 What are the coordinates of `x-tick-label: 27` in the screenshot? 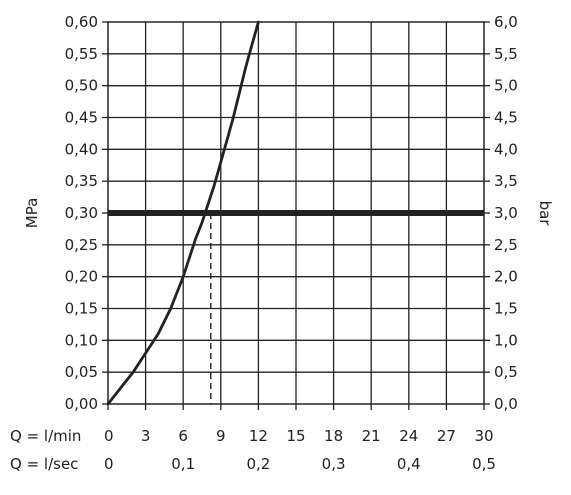 It's located at (446, 436).